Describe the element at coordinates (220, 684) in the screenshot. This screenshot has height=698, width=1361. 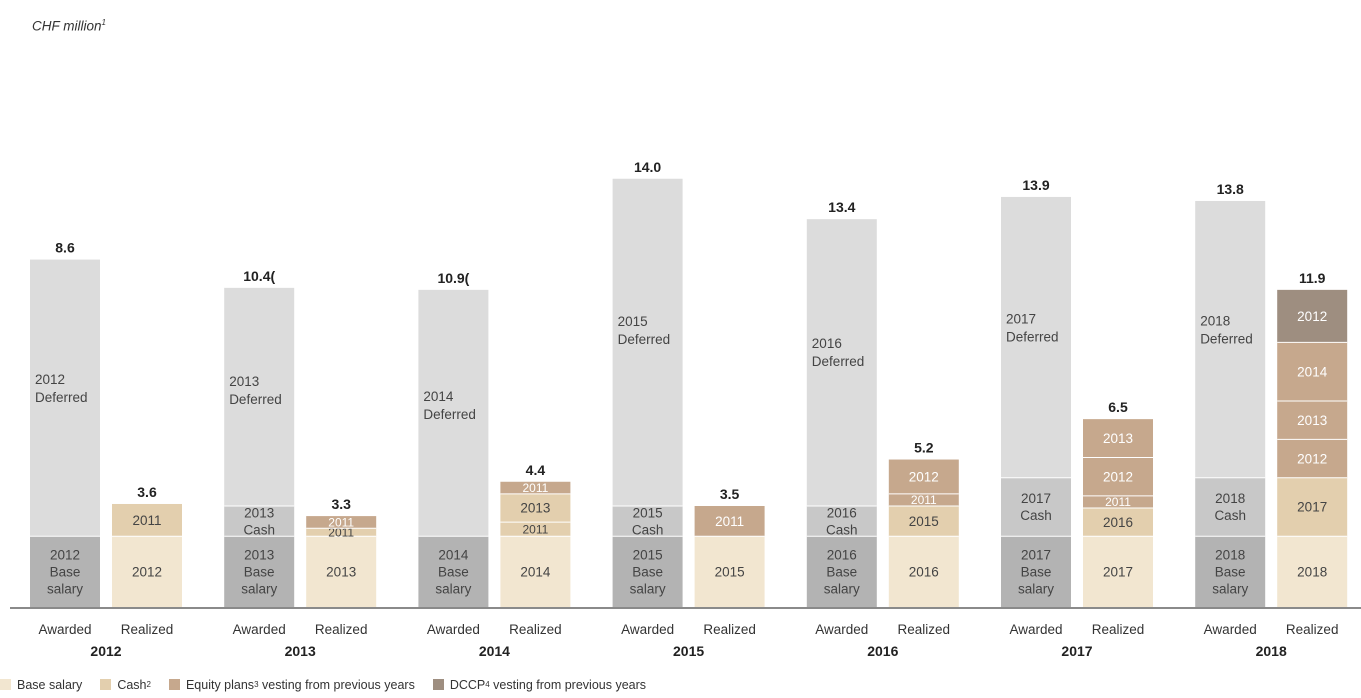
I see `legend-label: Equity plans` at that location.